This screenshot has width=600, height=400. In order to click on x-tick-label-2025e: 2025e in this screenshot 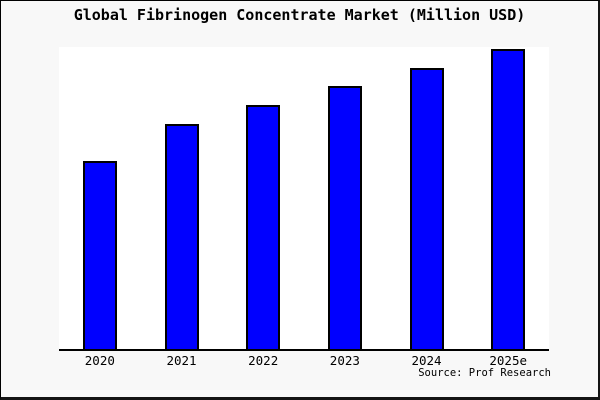, I will do `click(508, 360)`.